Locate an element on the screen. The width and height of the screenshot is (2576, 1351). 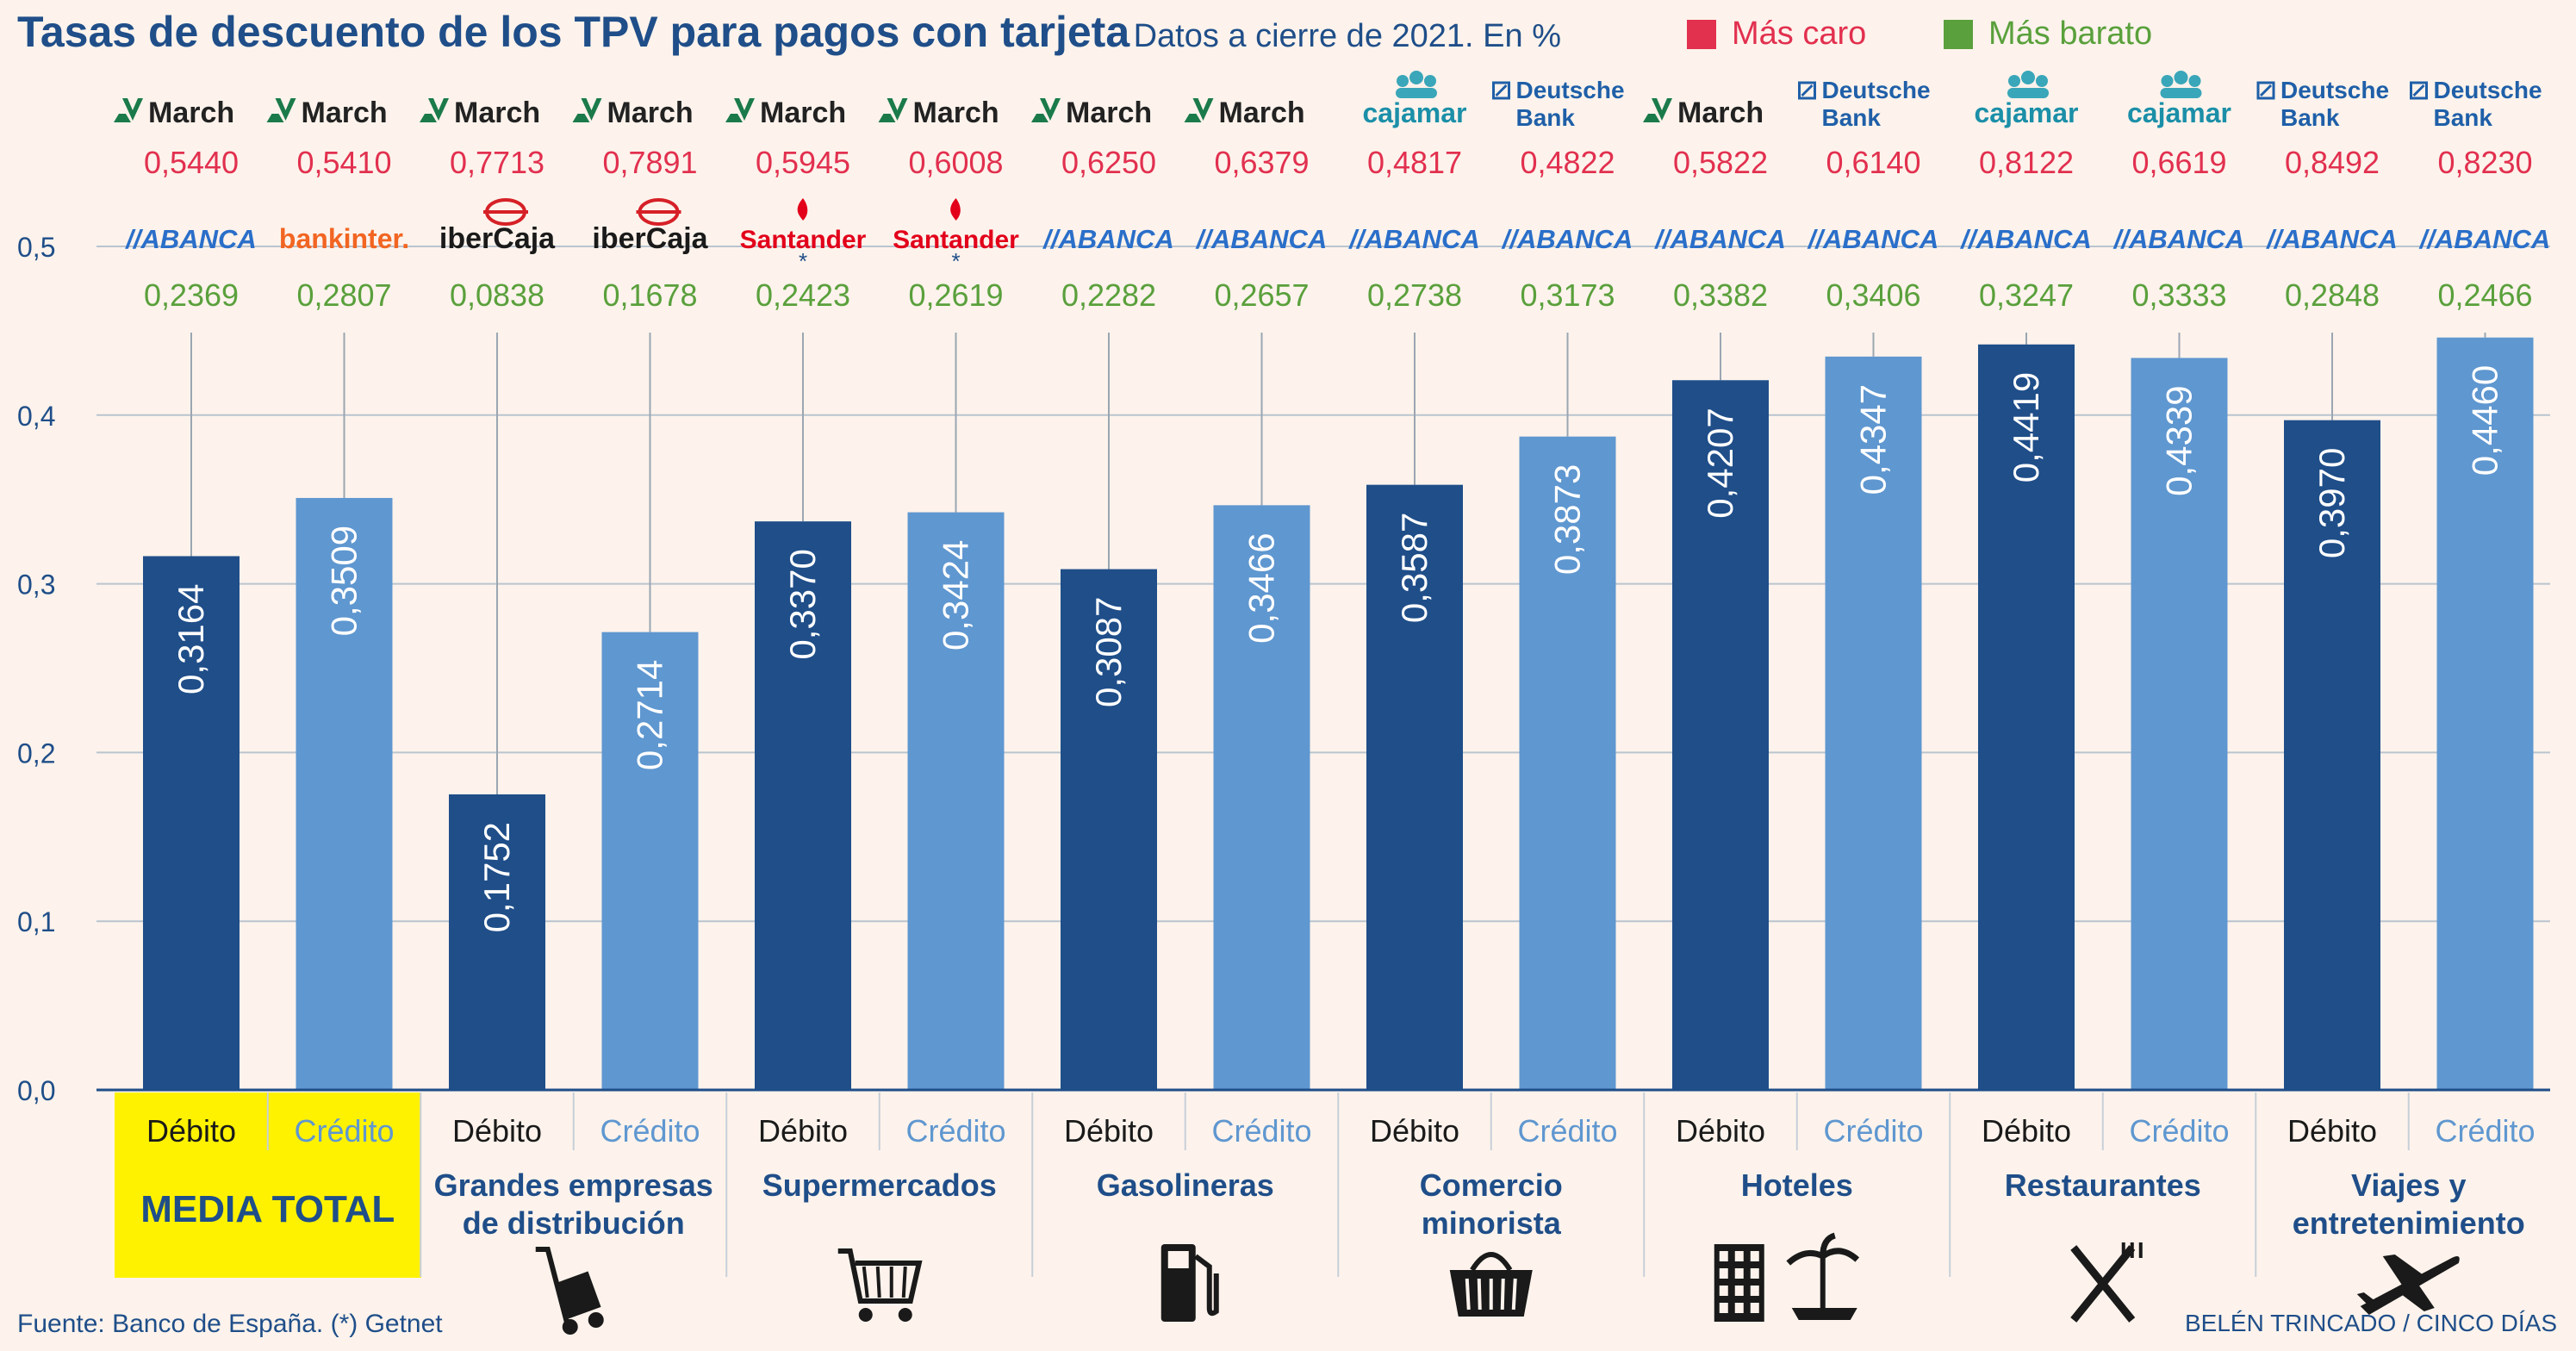
bank-name: cajamar is located at coordinates (2027, 112).